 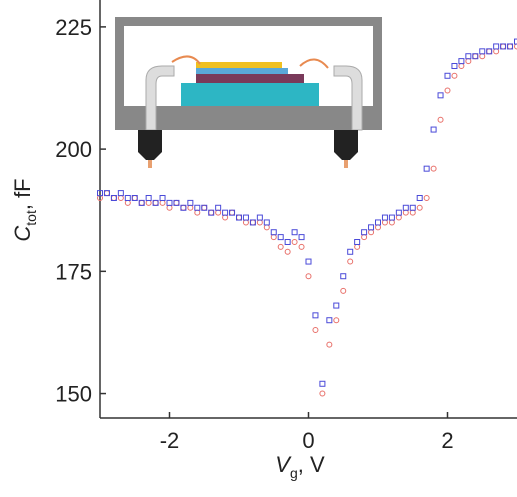 What do you see at coordinates (73, 149) in the screenshot?
I see `y-tick-label: 200` at bounding box center [73, 149].